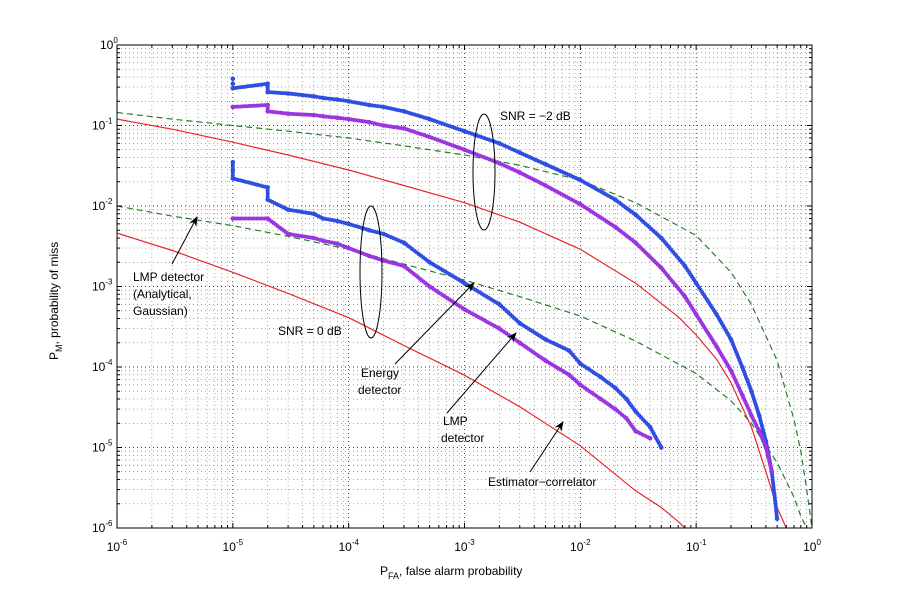  Describe the element at coordinates (380, 373) in the screenshot. I see `energy-detector-label-1: Energy` at that location.